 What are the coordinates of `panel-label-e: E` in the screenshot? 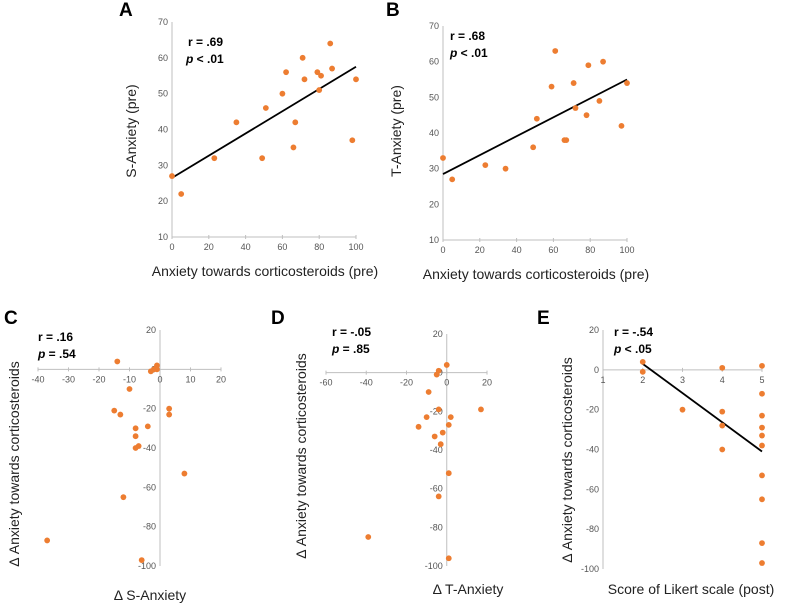 It's located at (543, 318).